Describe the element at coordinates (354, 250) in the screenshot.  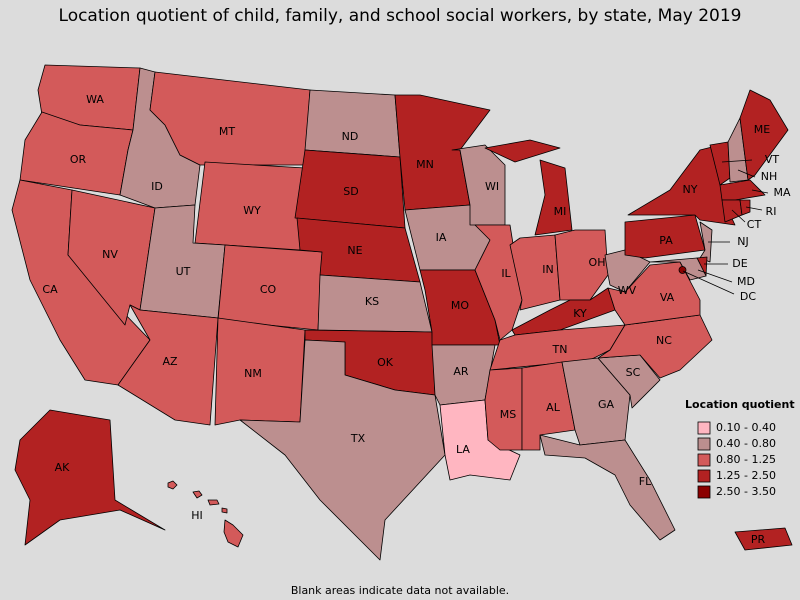
I see `state-label: NE` at that location.